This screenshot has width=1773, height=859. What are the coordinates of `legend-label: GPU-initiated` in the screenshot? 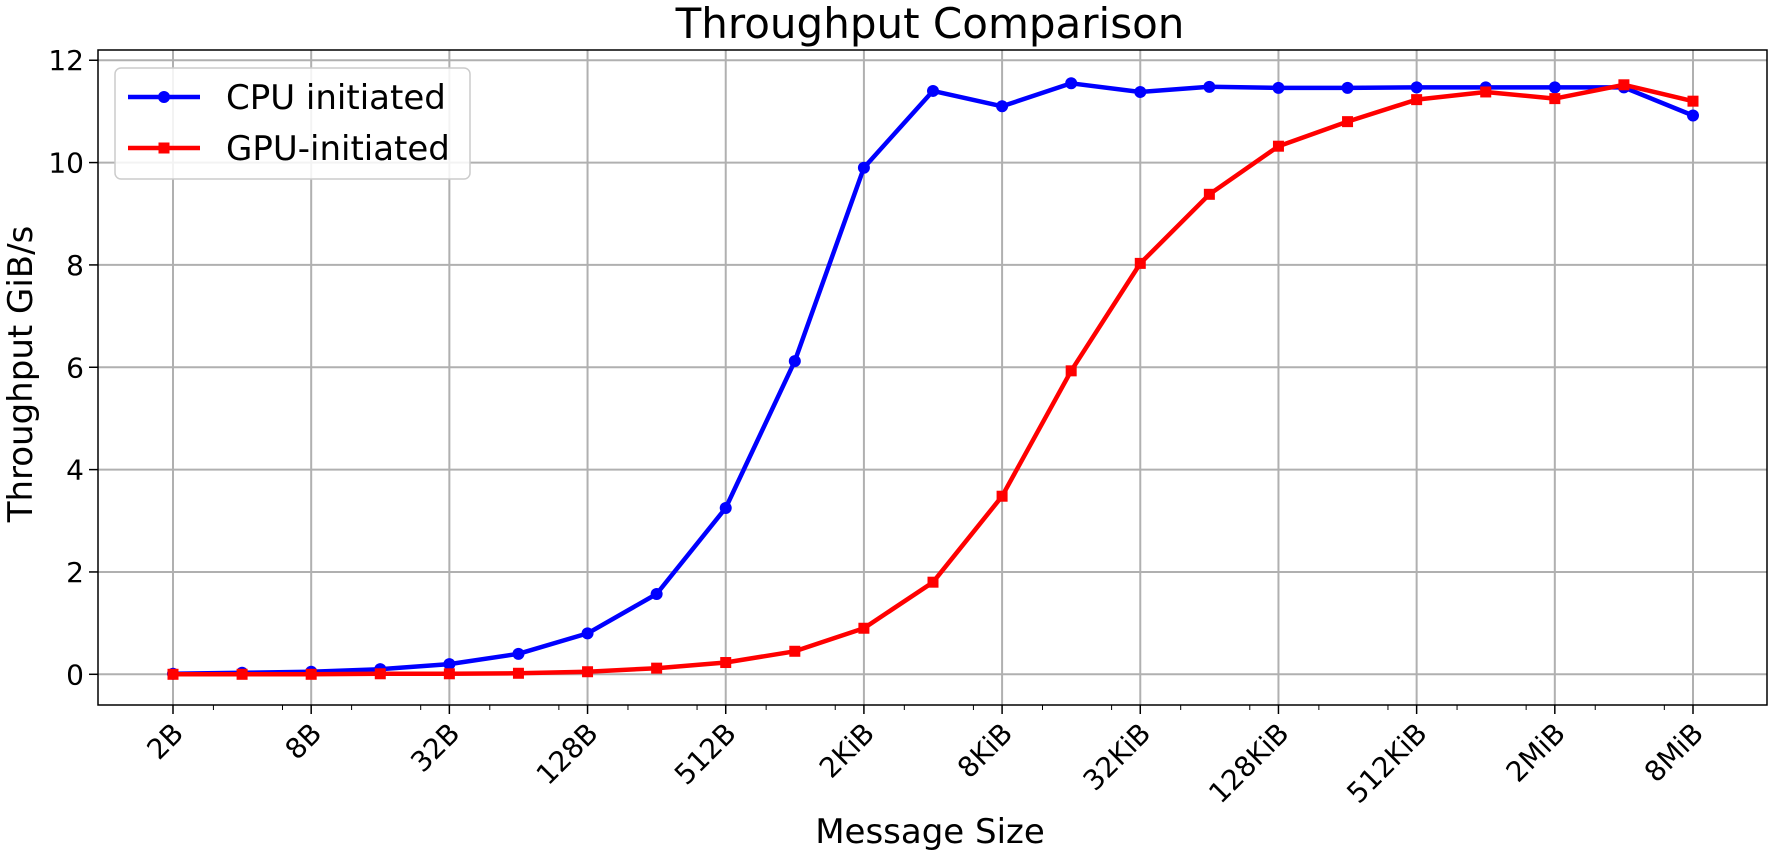 It's located at (338, 149).